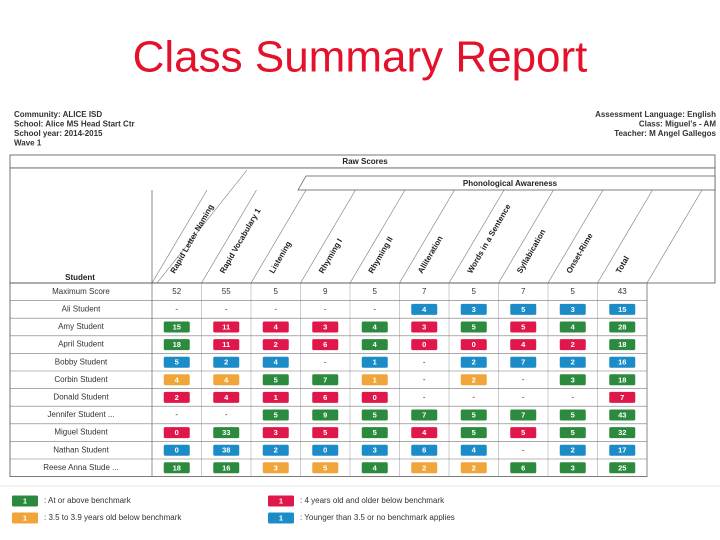 Image resolution: width=720 pixels, height=540 pixels. I want to click on info-left: School year: 2014-2015, so click(58, 133).